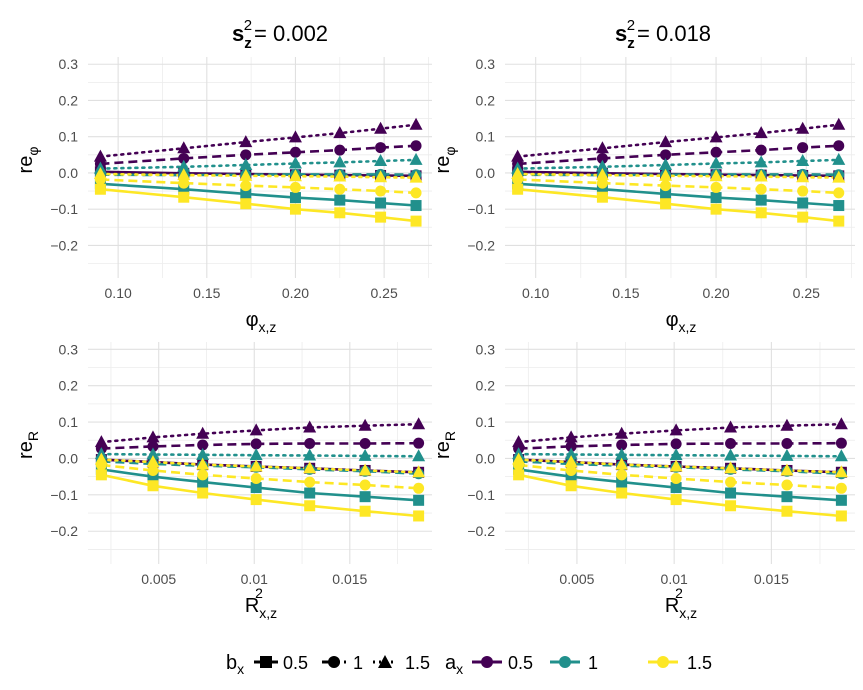 This screenshot has width=863, height=690. I want to click on legend-circle-marker, so click(334, 662).